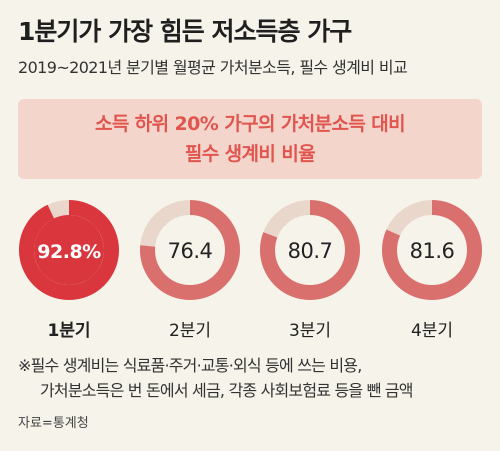  What do you see at coordinates (250, 124) in the screenshot?
I see `banner-line-1: 소득 하위 20% 가구의 가처분소득 대비` at bounding box center [250, 124].